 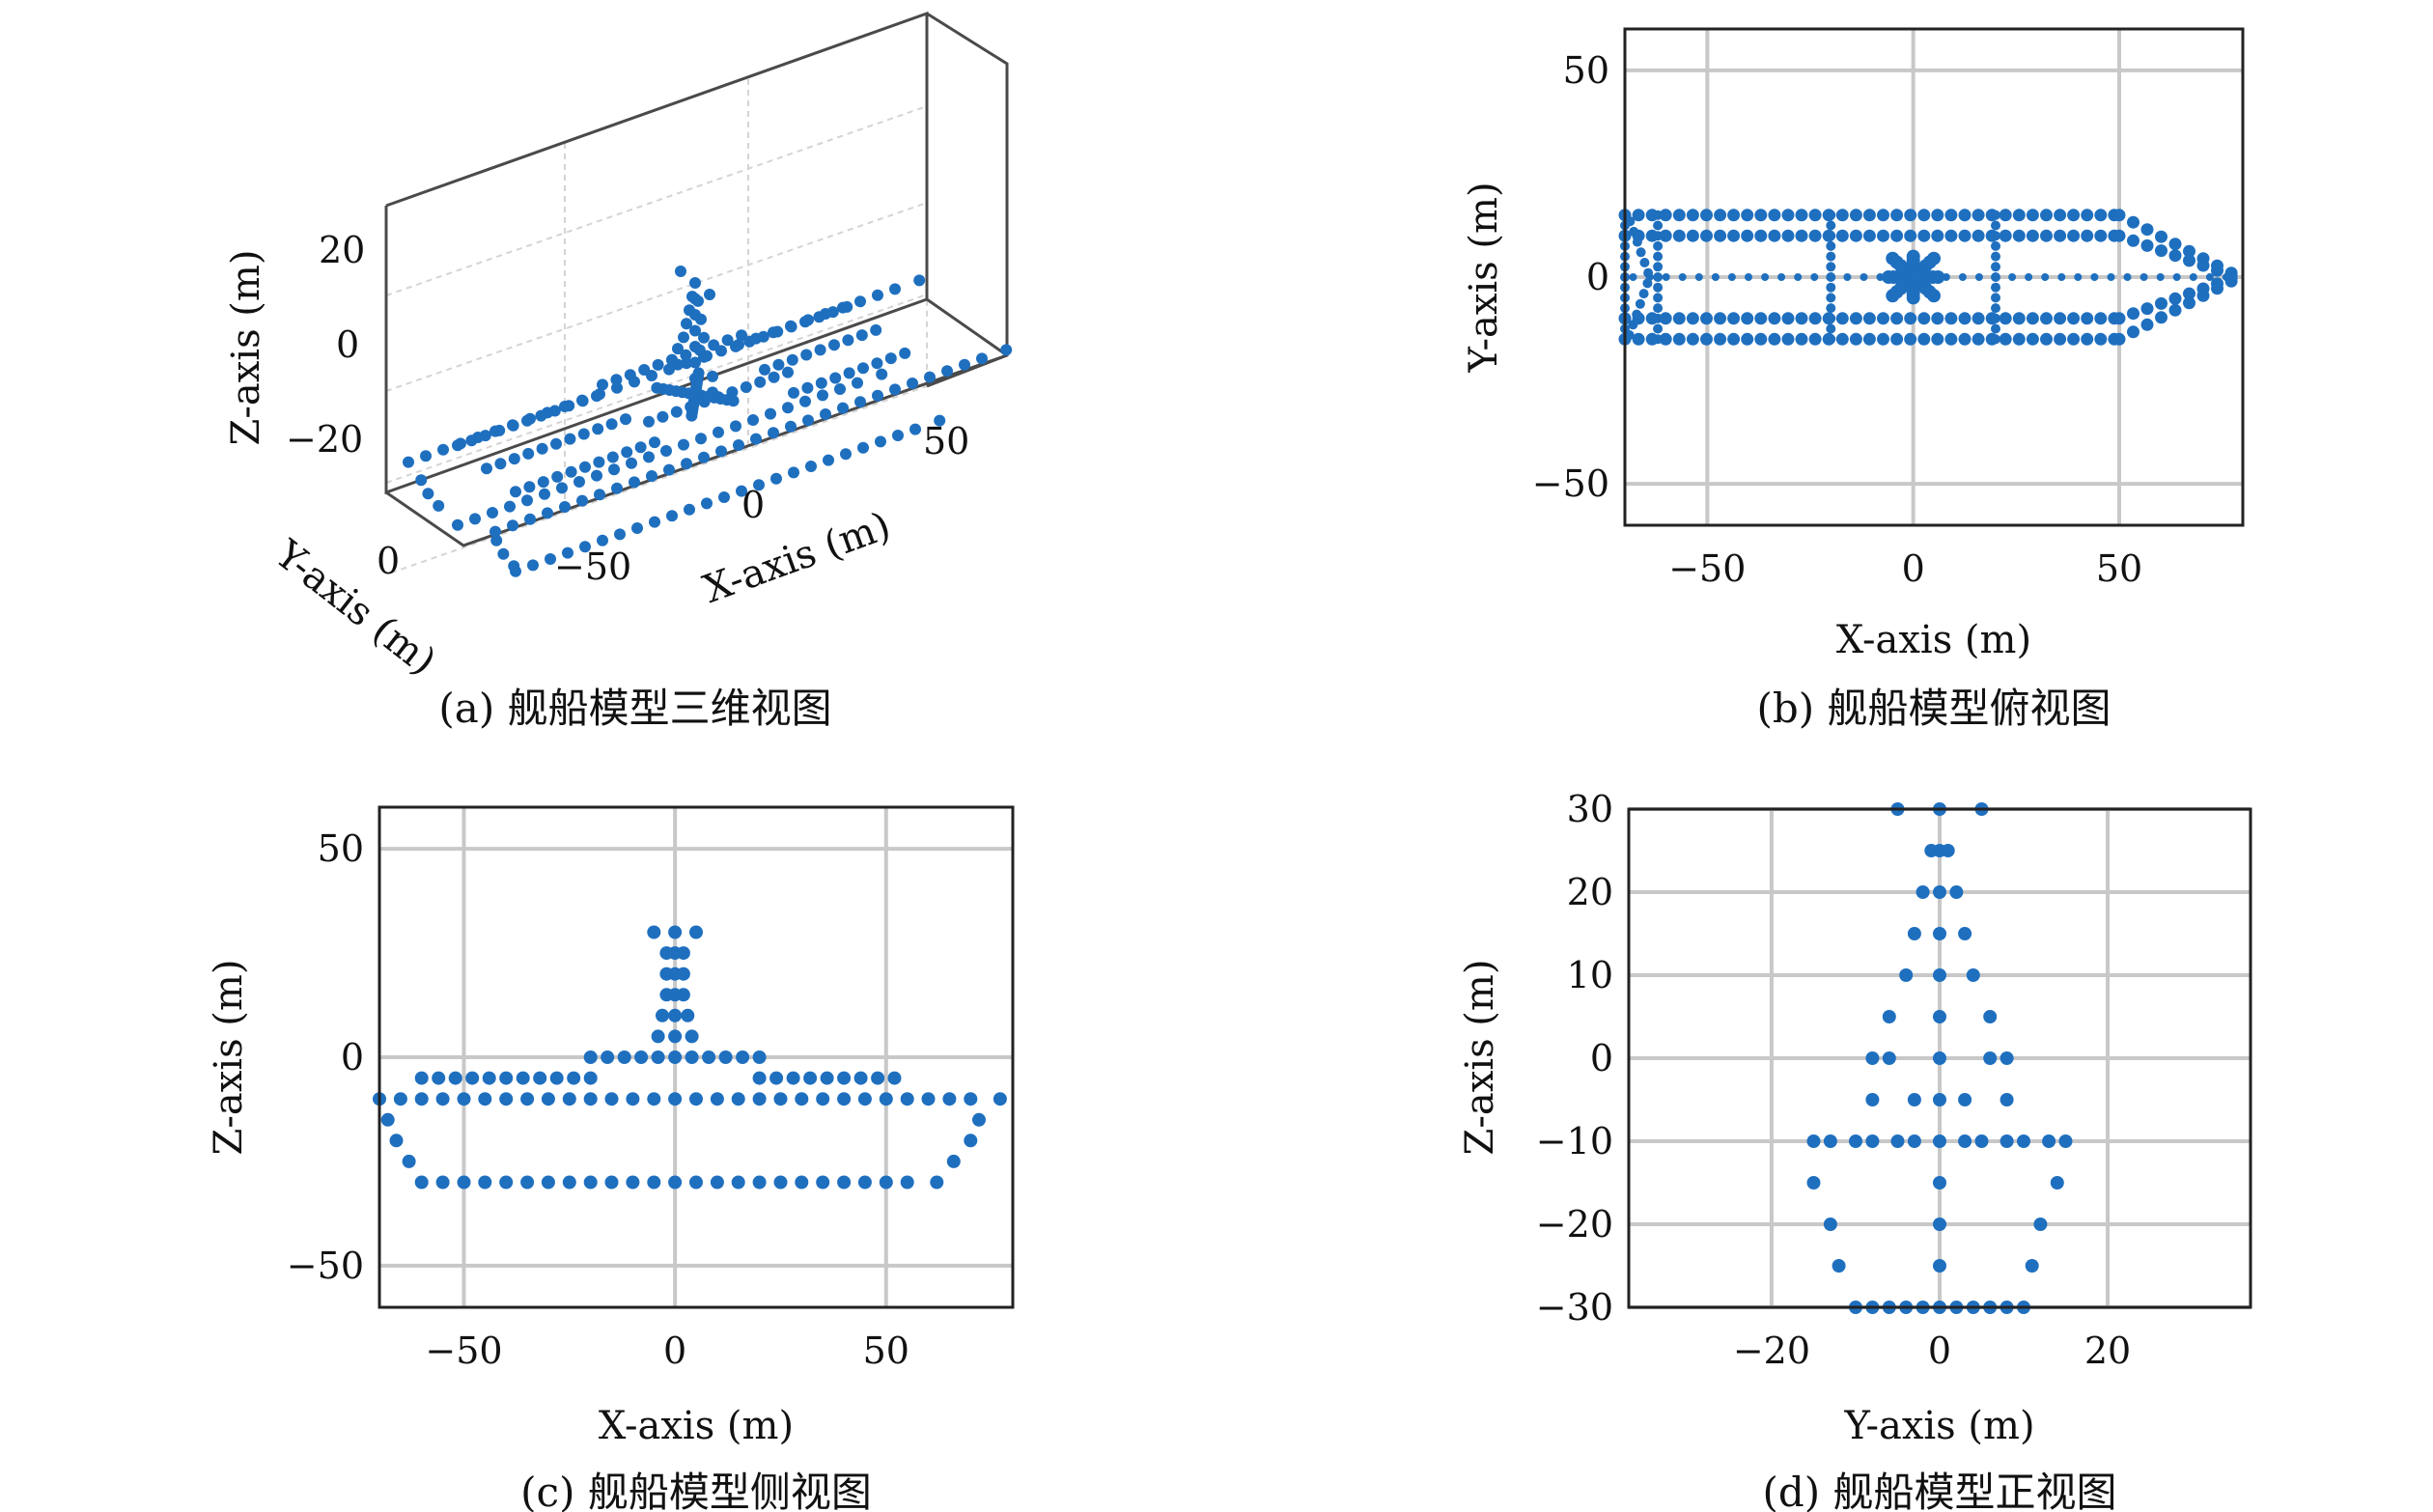 I want to click on a-ztick-0: 0, so click(x=348, y=345).